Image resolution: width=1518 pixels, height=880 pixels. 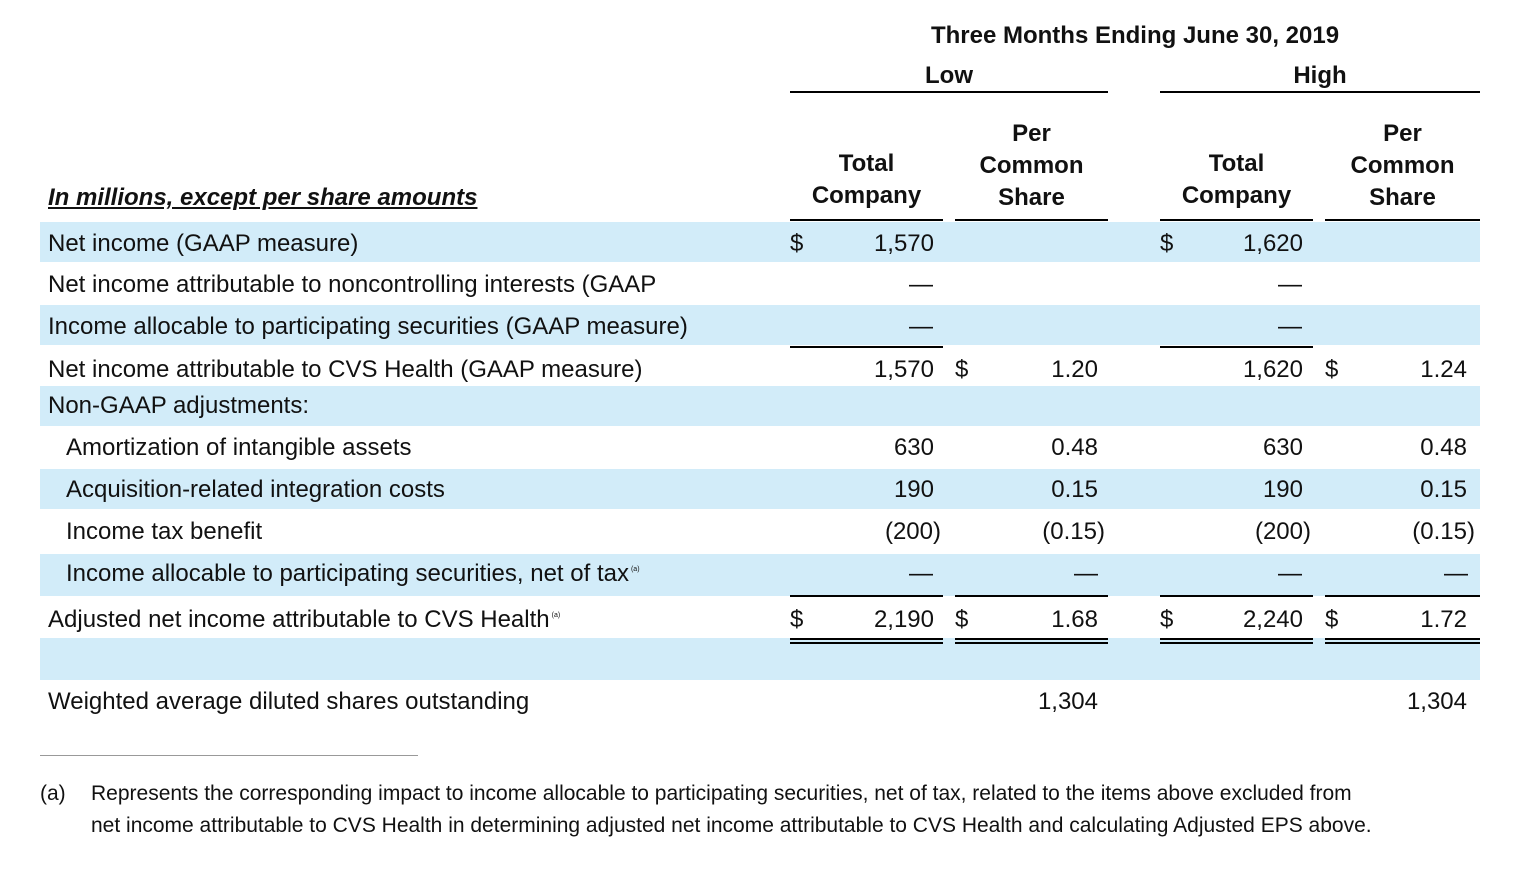 What do you see at coordinates (229, 755) in the screenshot?
I see `footnote-divider` at bounding box center [229, 755].